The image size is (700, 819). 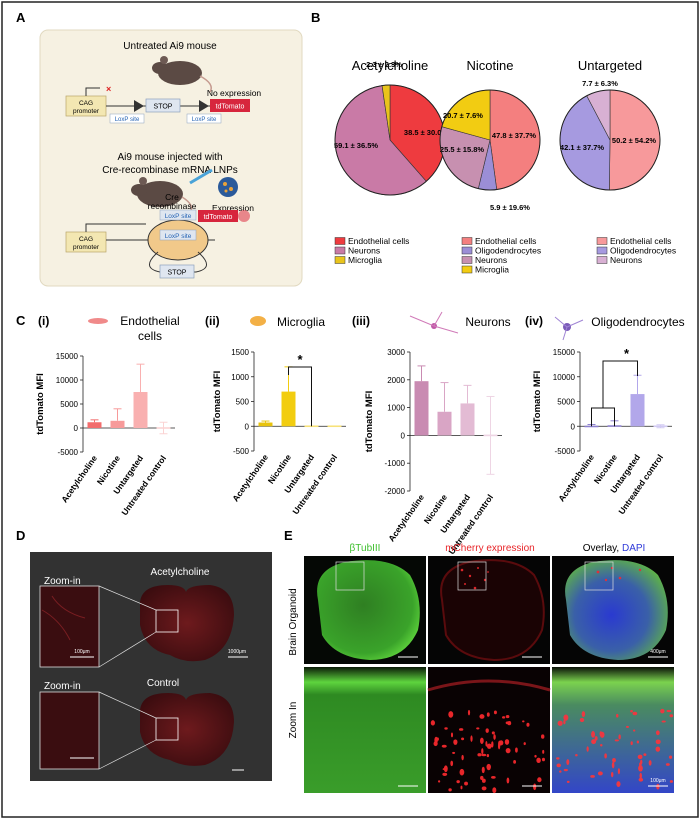 I want to click on brain-section, so click(x=187, y=623).